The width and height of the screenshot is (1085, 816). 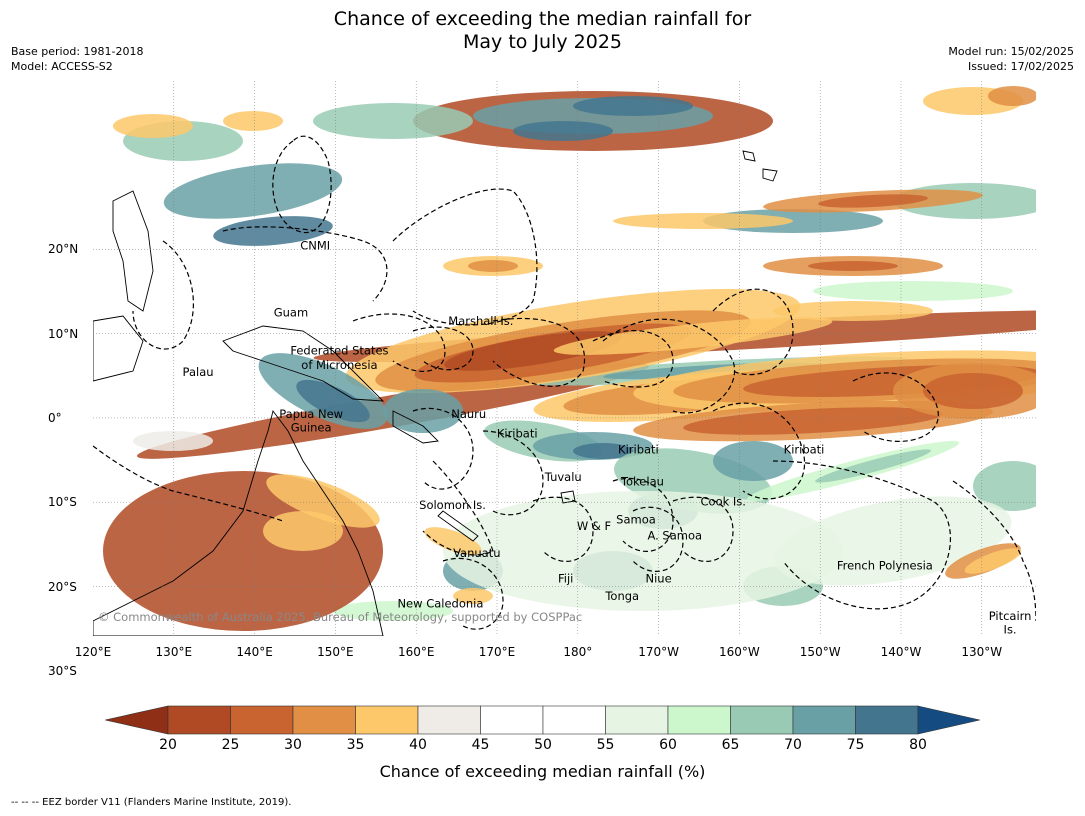 I want to click on colorbar, so click(x=542, y=720).